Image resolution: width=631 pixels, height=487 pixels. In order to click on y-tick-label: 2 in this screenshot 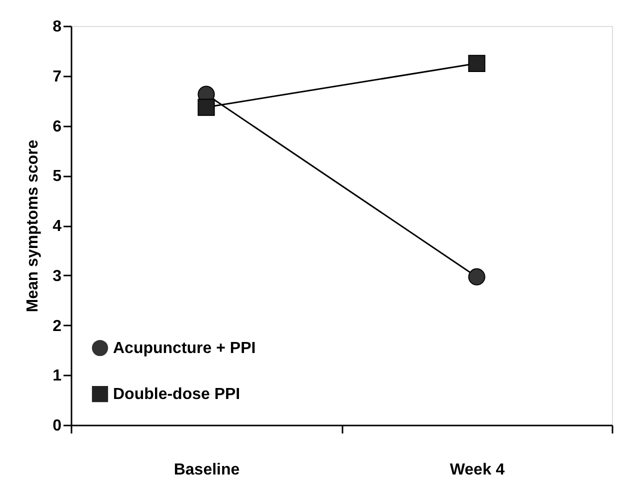, I will do `click(57, 326)`.